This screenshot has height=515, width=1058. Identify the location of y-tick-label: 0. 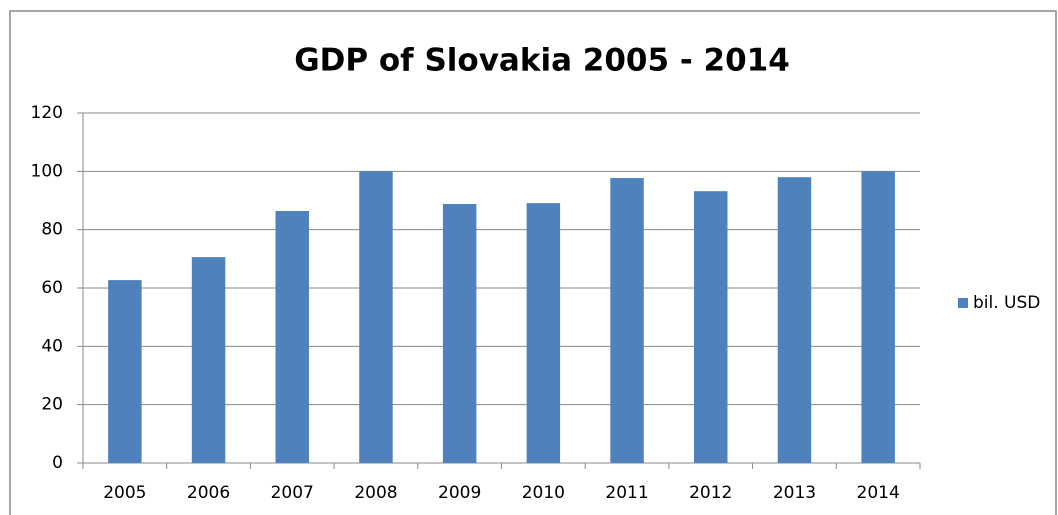
(57, 463).